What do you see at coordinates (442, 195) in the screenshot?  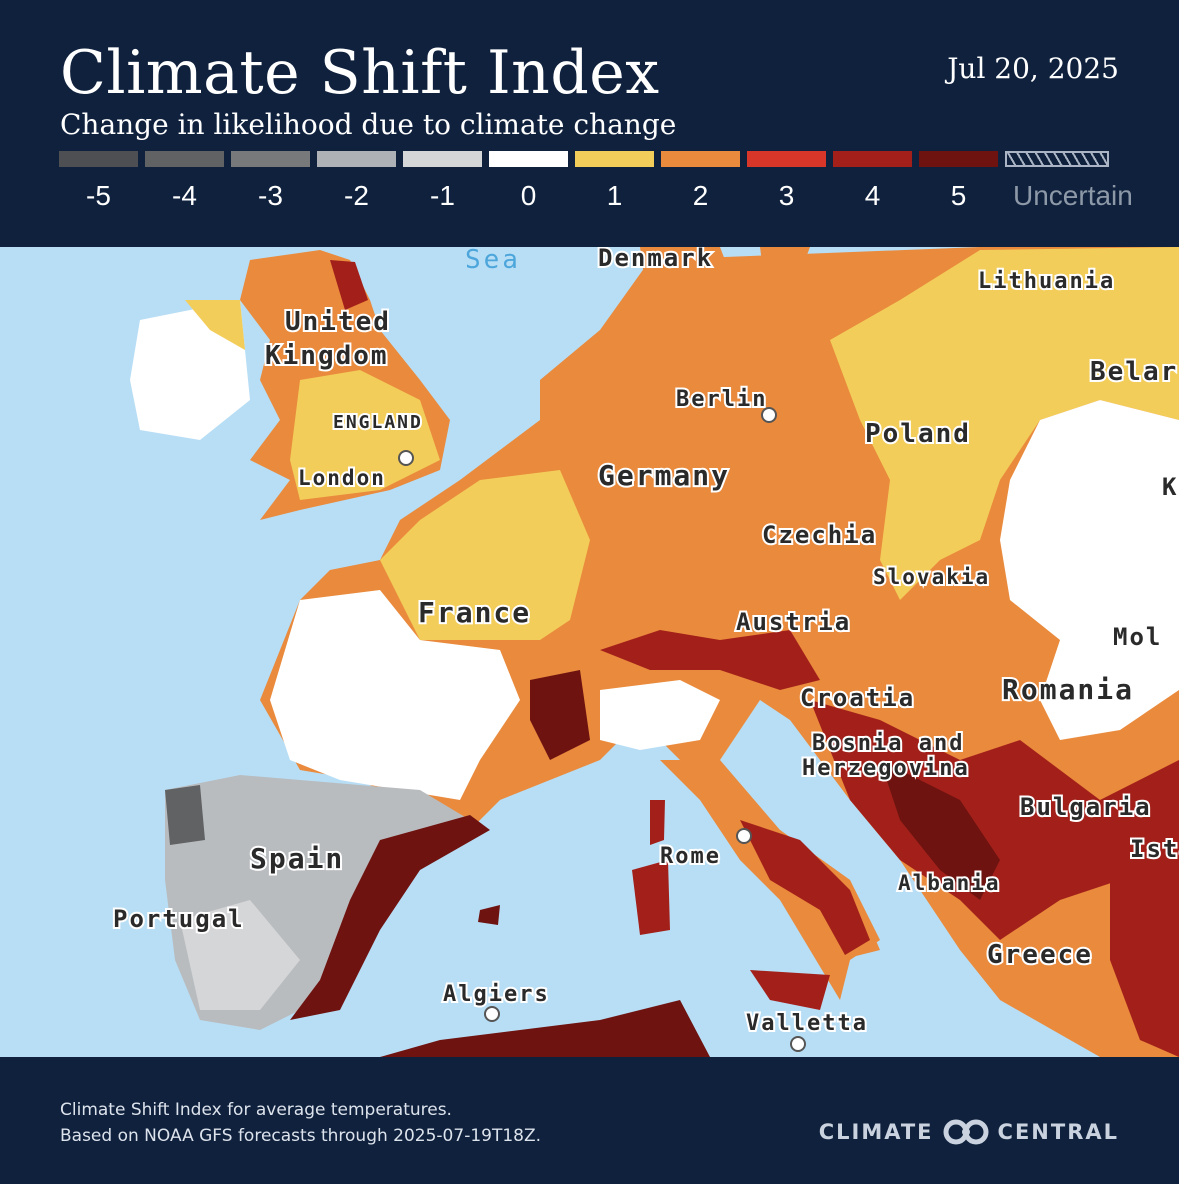 I see `legend-label: -1` at bounding box center [442, 195].